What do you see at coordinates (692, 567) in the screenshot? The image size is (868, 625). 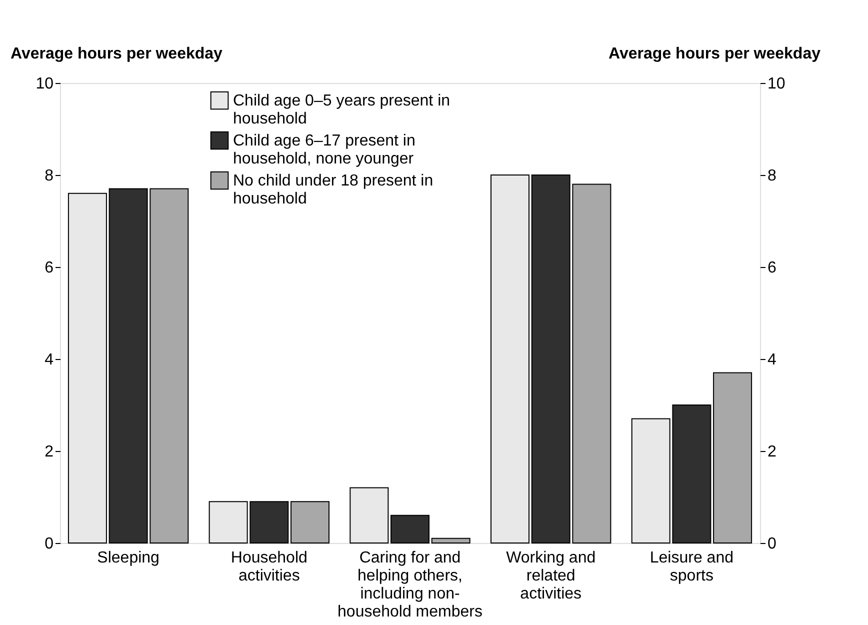 I see `x-tick-label: Leisure and sports` at bounding box center [692, 567].